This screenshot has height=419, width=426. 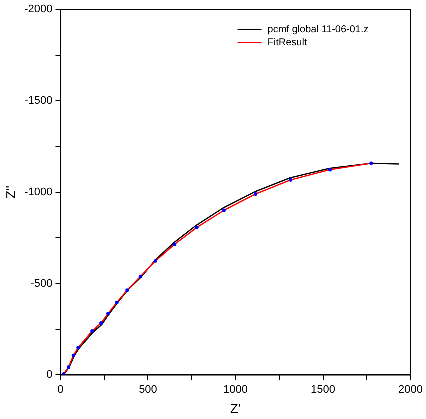 I want to click on x-axis-title: Z', so click(x=235, y=408).